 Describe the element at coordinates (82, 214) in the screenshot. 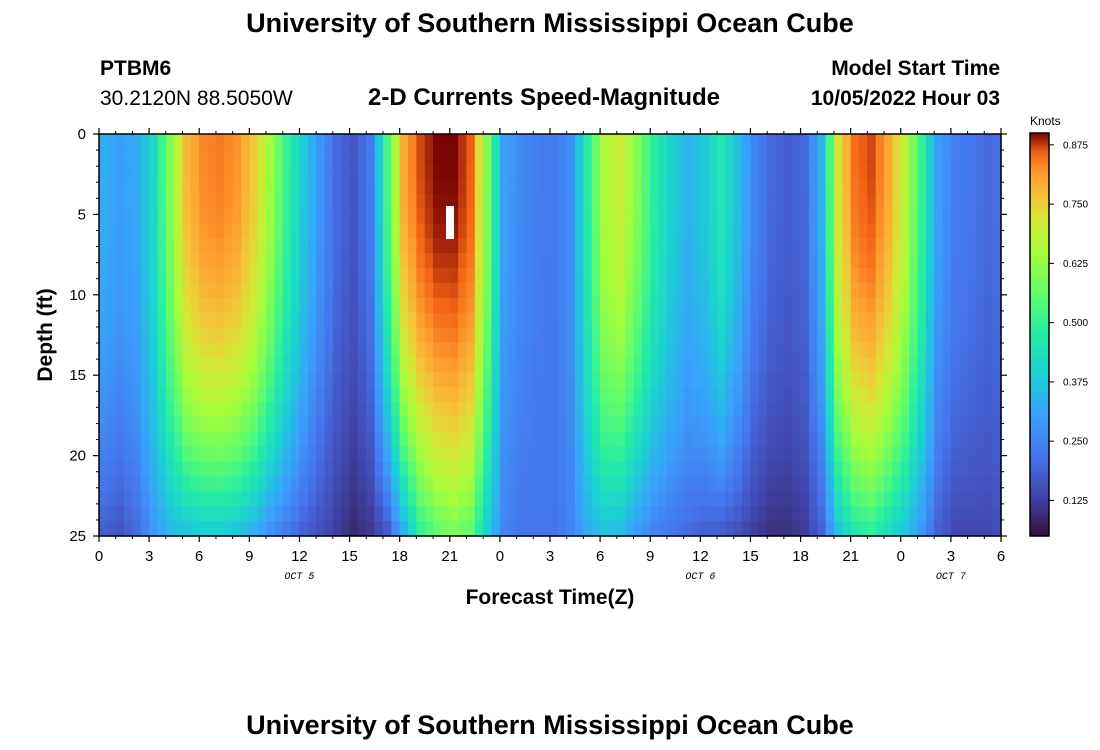

I see `y-tick-label: 5` at that location.